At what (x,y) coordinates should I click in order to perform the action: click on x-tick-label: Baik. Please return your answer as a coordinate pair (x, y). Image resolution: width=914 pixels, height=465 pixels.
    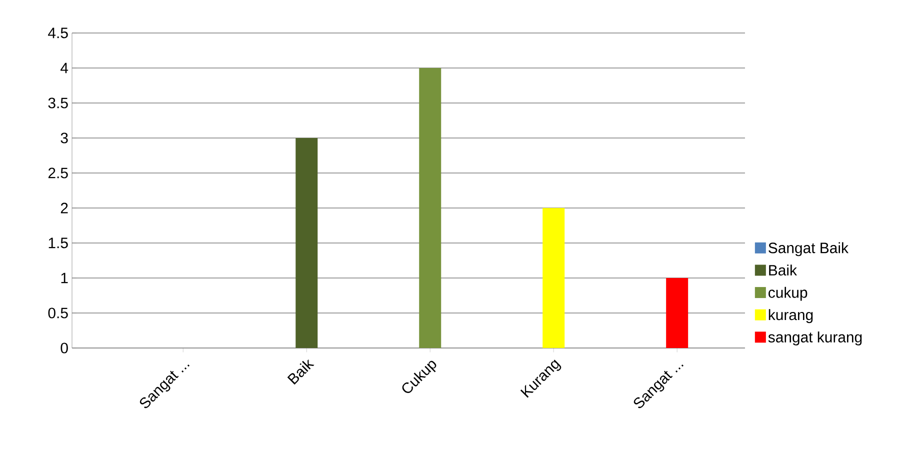
    Looking at the image, I should click on (300, 372).